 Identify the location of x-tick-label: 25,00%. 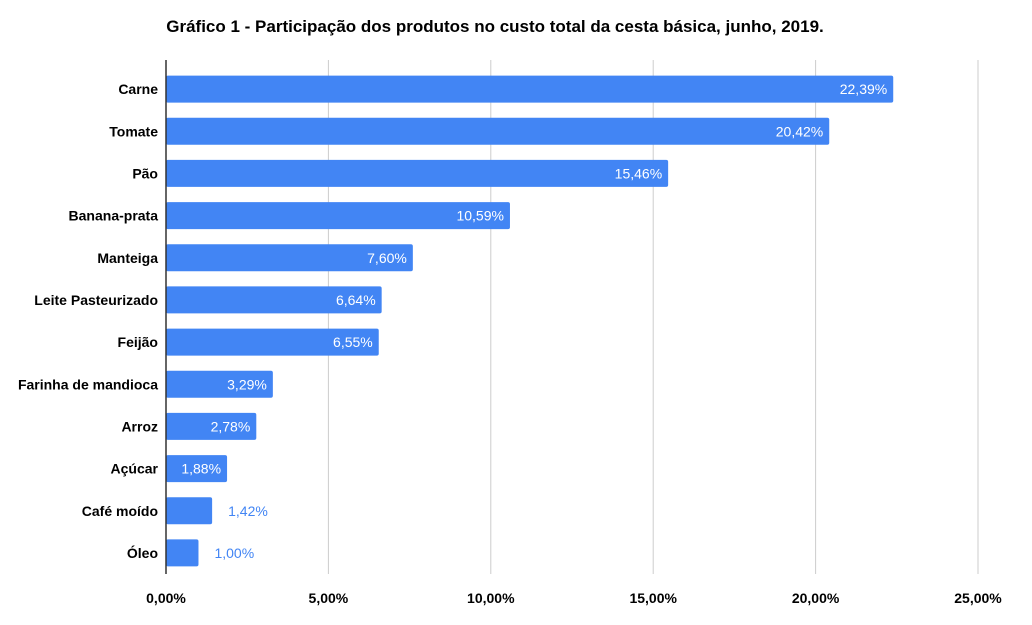
(978, 598).